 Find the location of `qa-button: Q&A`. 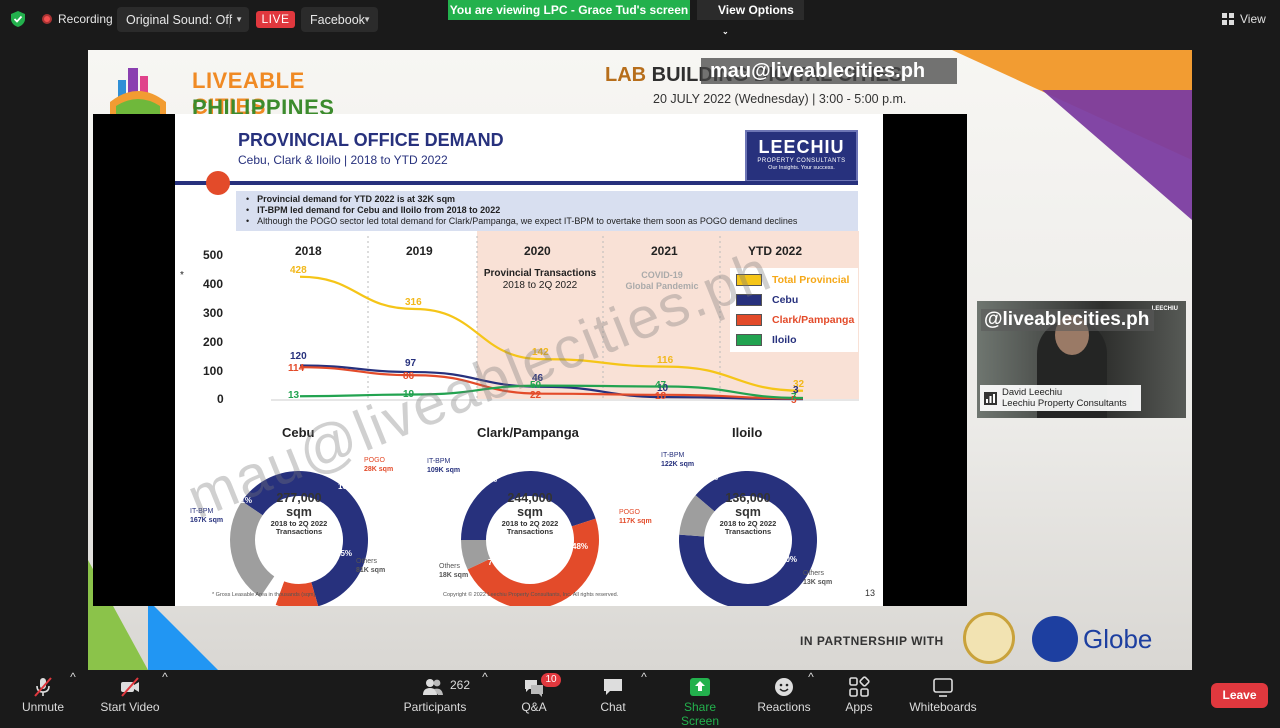

qa-button: Q&A is located at coordinates (534, 695).